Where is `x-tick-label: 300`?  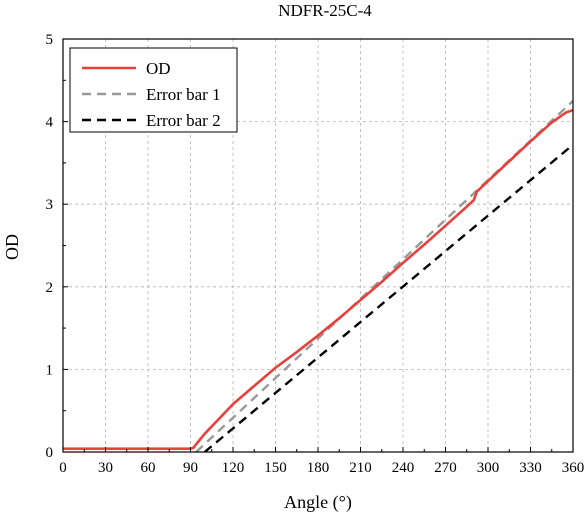 x-tick-label: 300 is located at coordinates (488, 468).